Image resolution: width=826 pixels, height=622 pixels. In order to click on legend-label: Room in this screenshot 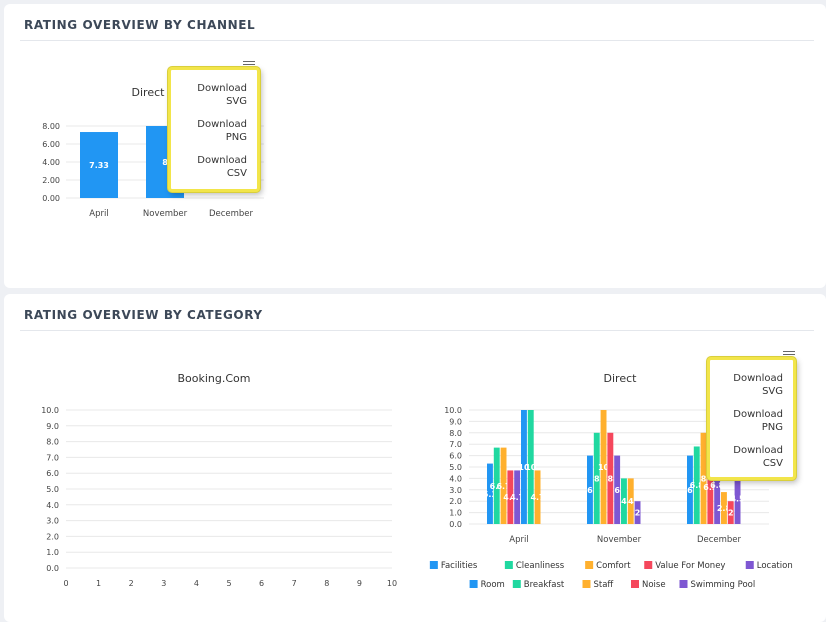, I will do `click(493, 585)`.